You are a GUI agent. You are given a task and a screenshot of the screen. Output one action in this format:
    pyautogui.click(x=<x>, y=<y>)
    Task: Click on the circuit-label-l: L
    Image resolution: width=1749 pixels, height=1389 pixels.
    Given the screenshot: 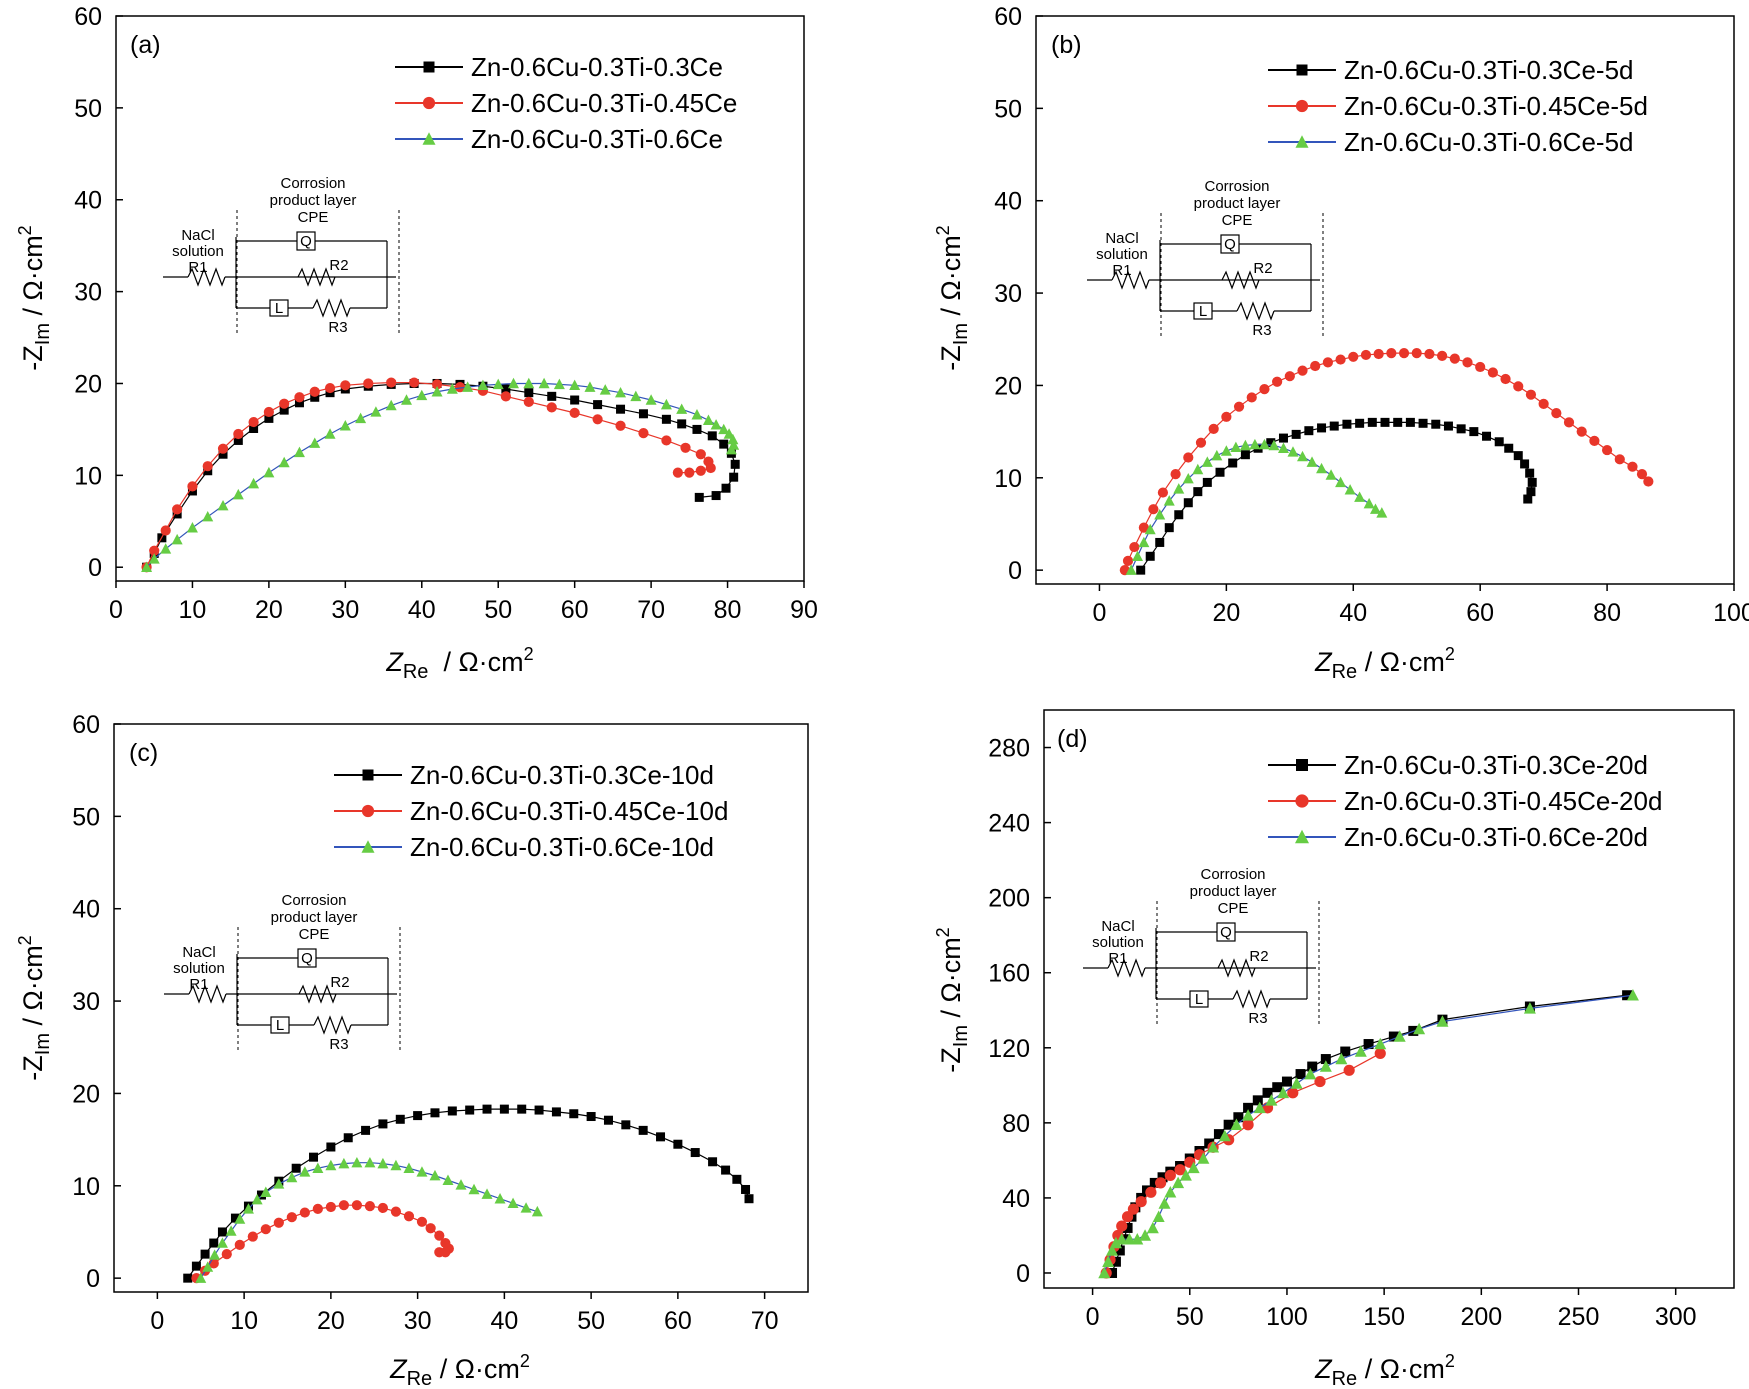 What is the action you would take?
    pyautogui.click(x=280, y=1025)
    